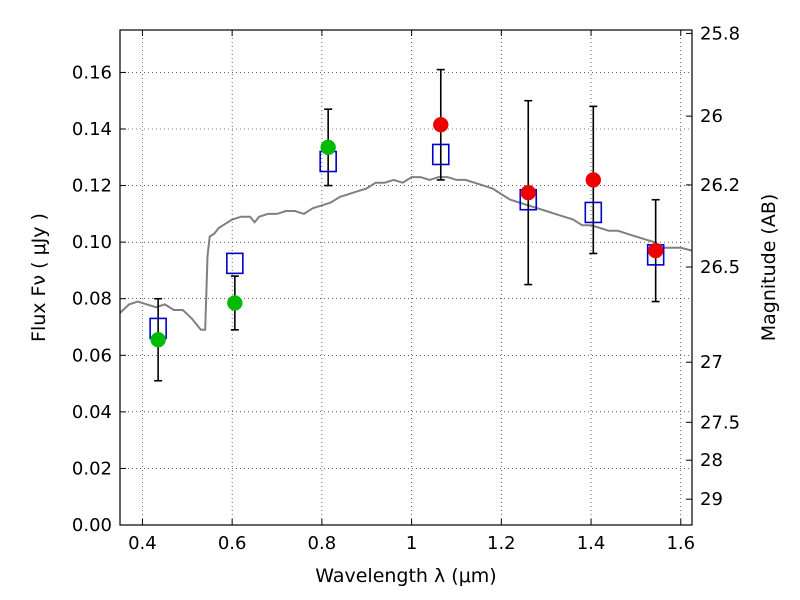 The height and width of the screenshot is (600, 800). What do you see at coordinates (680, 543) in the screenshot?
I see `x-tick-label: 1.6` at bounding box center [680, 543].